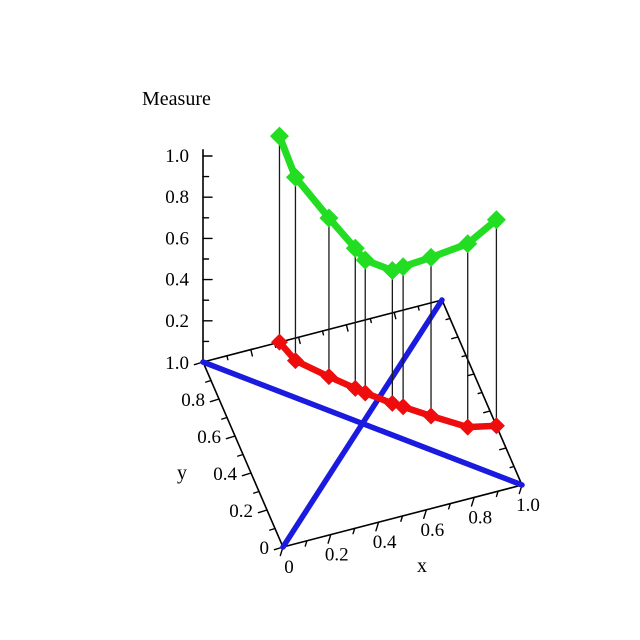 Image resolution: width=640 pixels, height=640 pixels. What do you see at coordinates (177, 321) in the screenshot?
I see `z-tick-label: 0.2` at bounding box center [177, 321].